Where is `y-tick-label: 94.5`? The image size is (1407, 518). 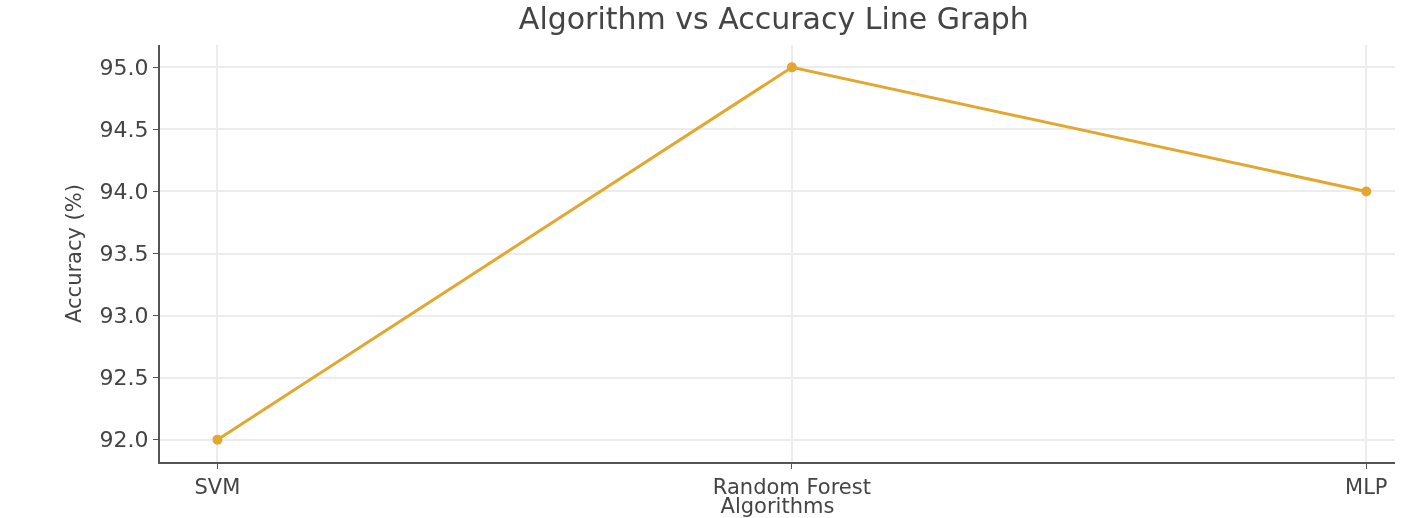 y-tick-label: 94.5 is located at coordinates (124, 130).